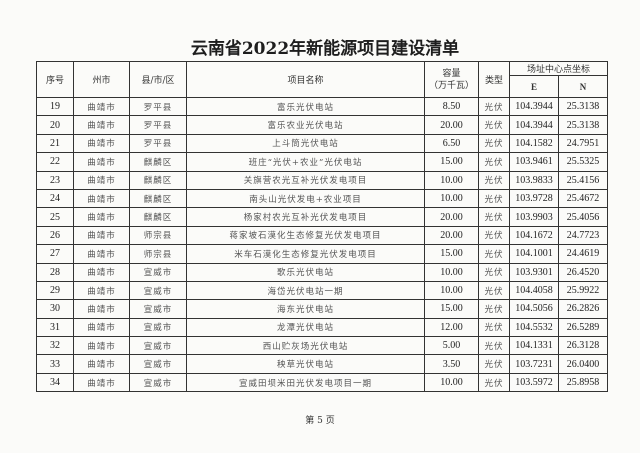 The width and height of the screenshot is (640, 453). Describe the element at coordinates (583, 290) in the screenshot. I see `cell-n: 25.9922` at that location.